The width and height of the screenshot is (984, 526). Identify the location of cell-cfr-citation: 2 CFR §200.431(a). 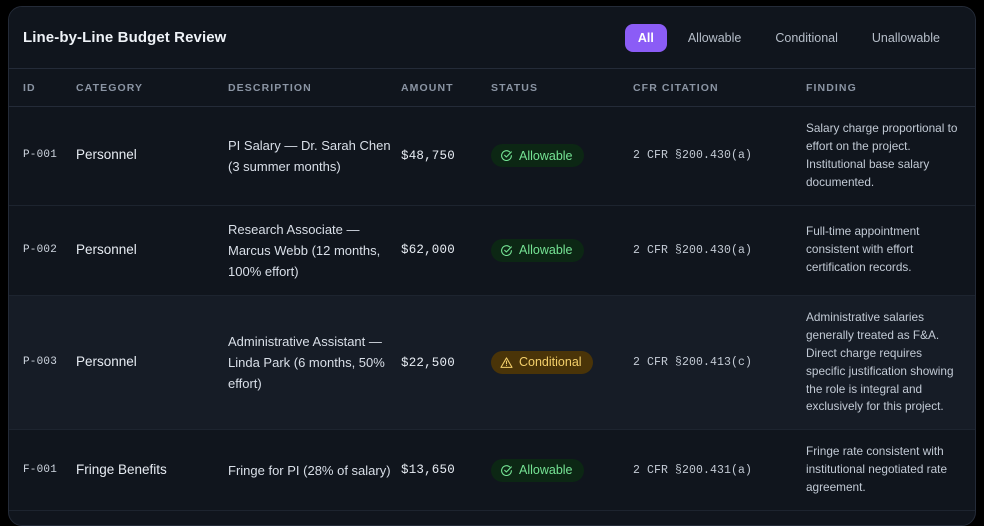
(719, 470).